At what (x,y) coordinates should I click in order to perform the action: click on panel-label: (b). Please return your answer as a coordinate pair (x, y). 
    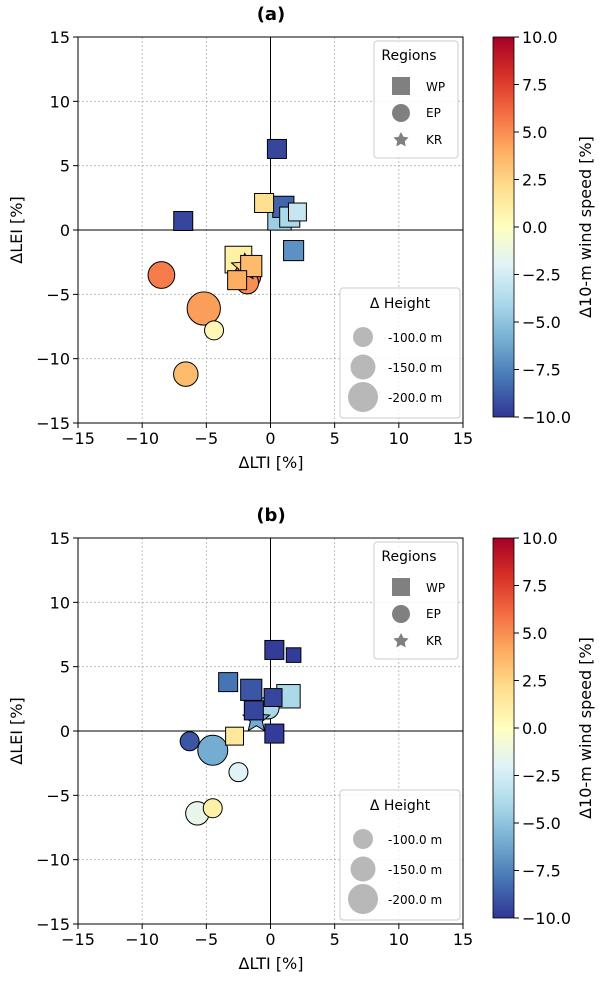
    Looking at the image, I should click on (270, 515).